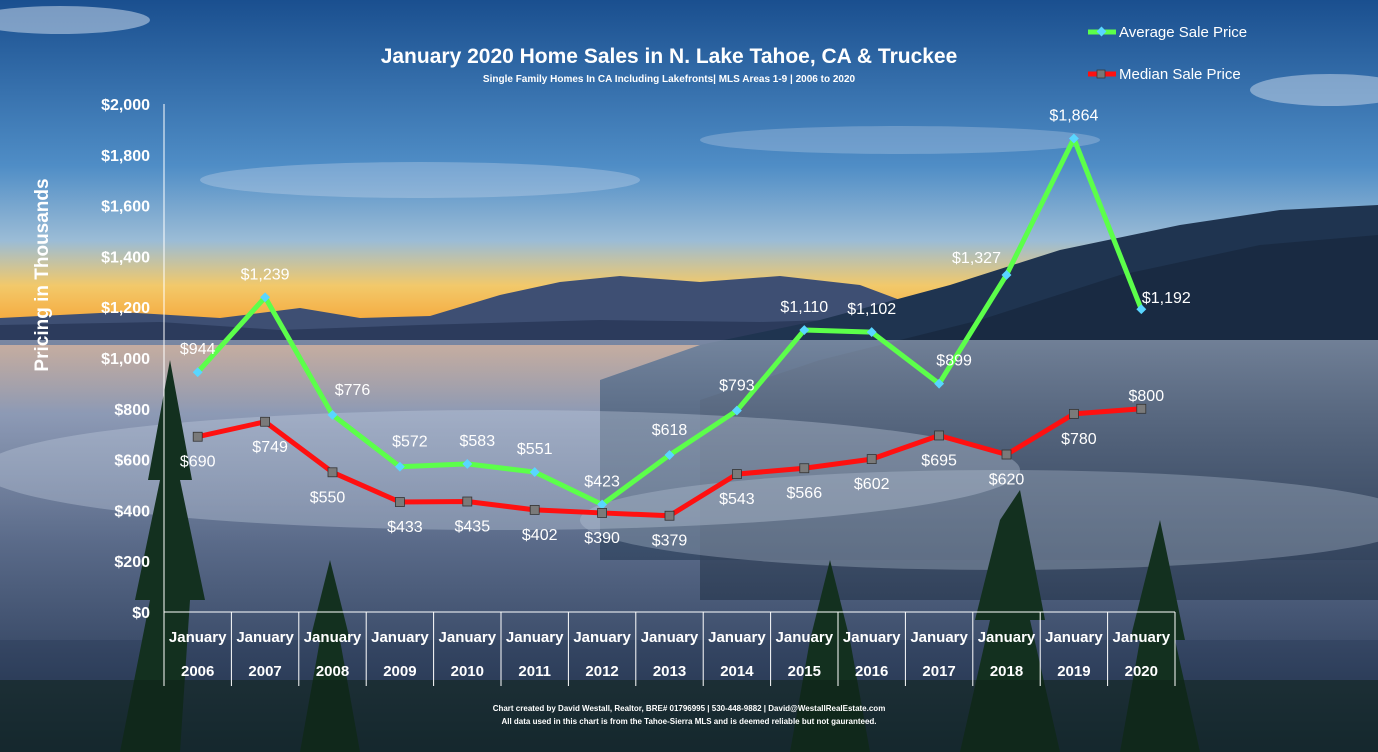 The height and width of the screenshot is (752, 1378). Describe the element at coordinates (264, 671) in the screenshot. I see `x-tick-year: 2007` at that location.